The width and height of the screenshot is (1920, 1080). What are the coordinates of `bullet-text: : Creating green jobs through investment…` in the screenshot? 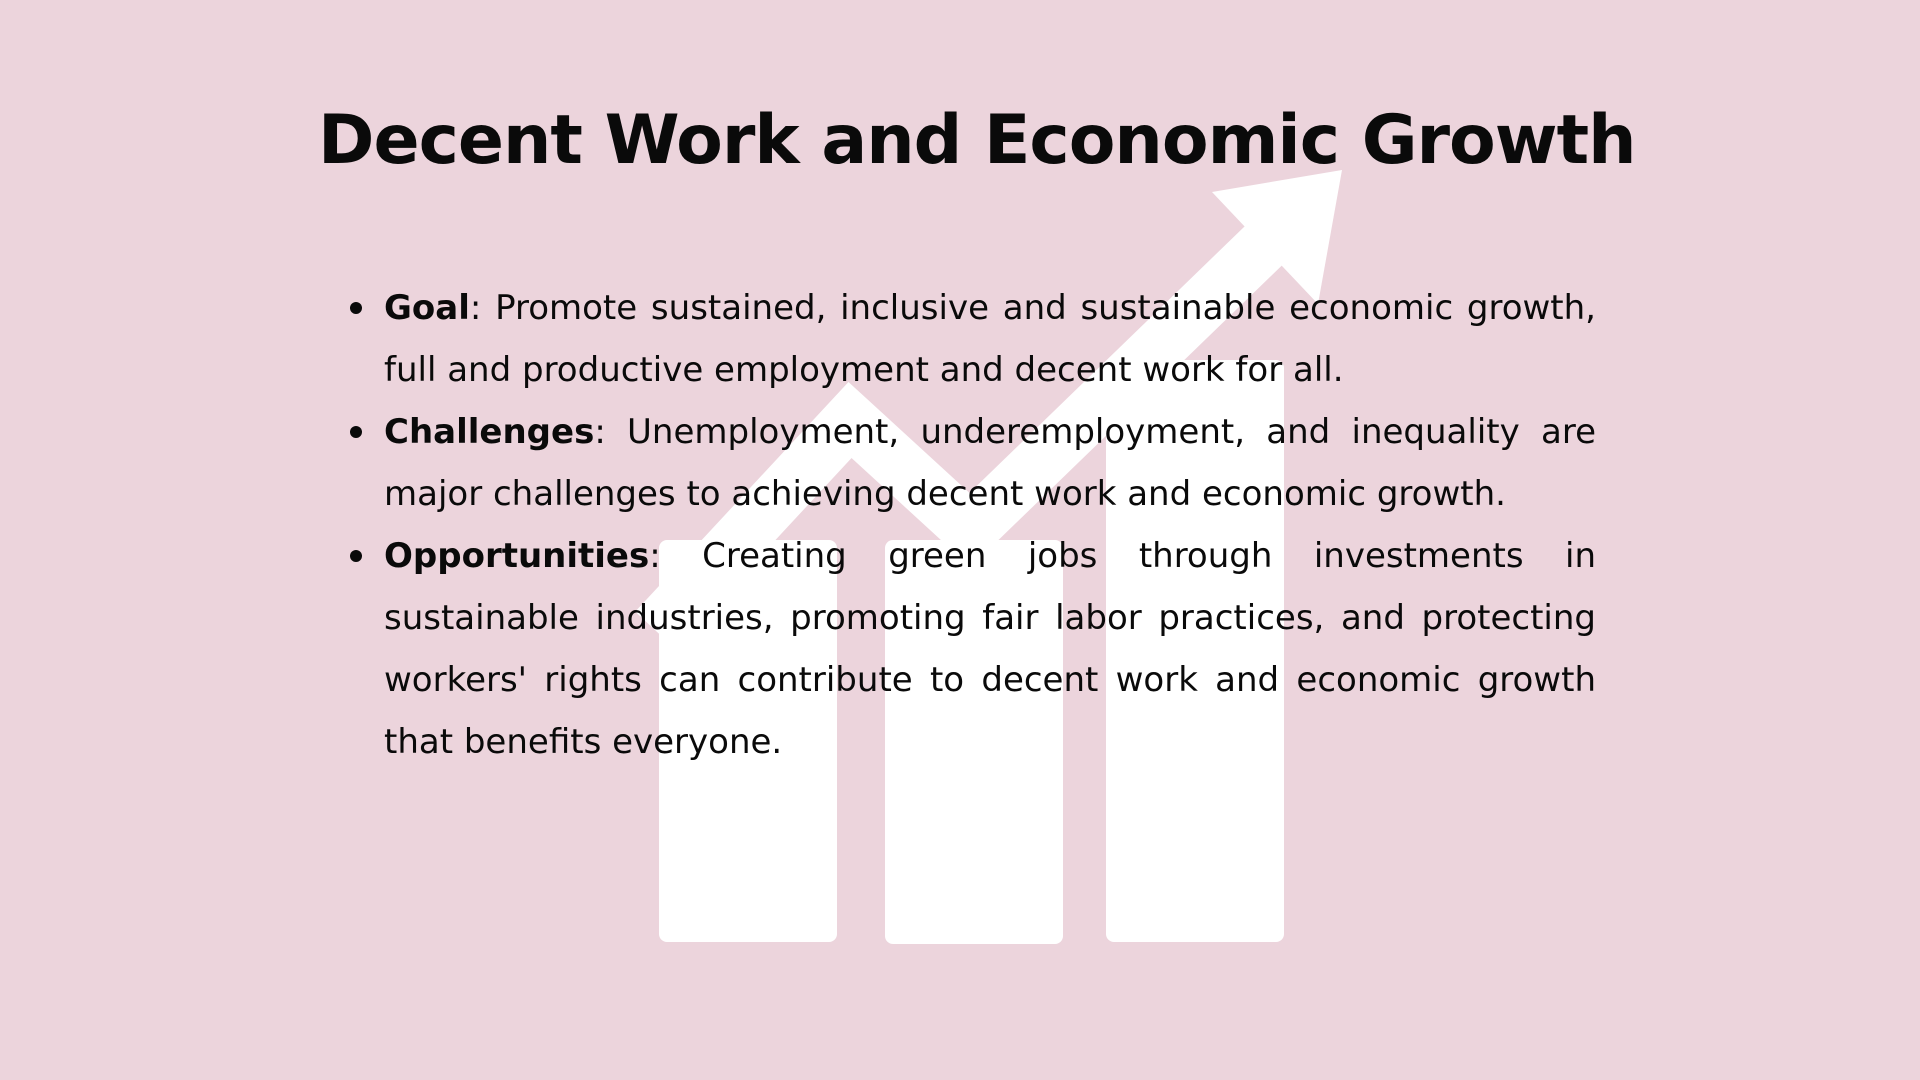 It's located at (990, 649).